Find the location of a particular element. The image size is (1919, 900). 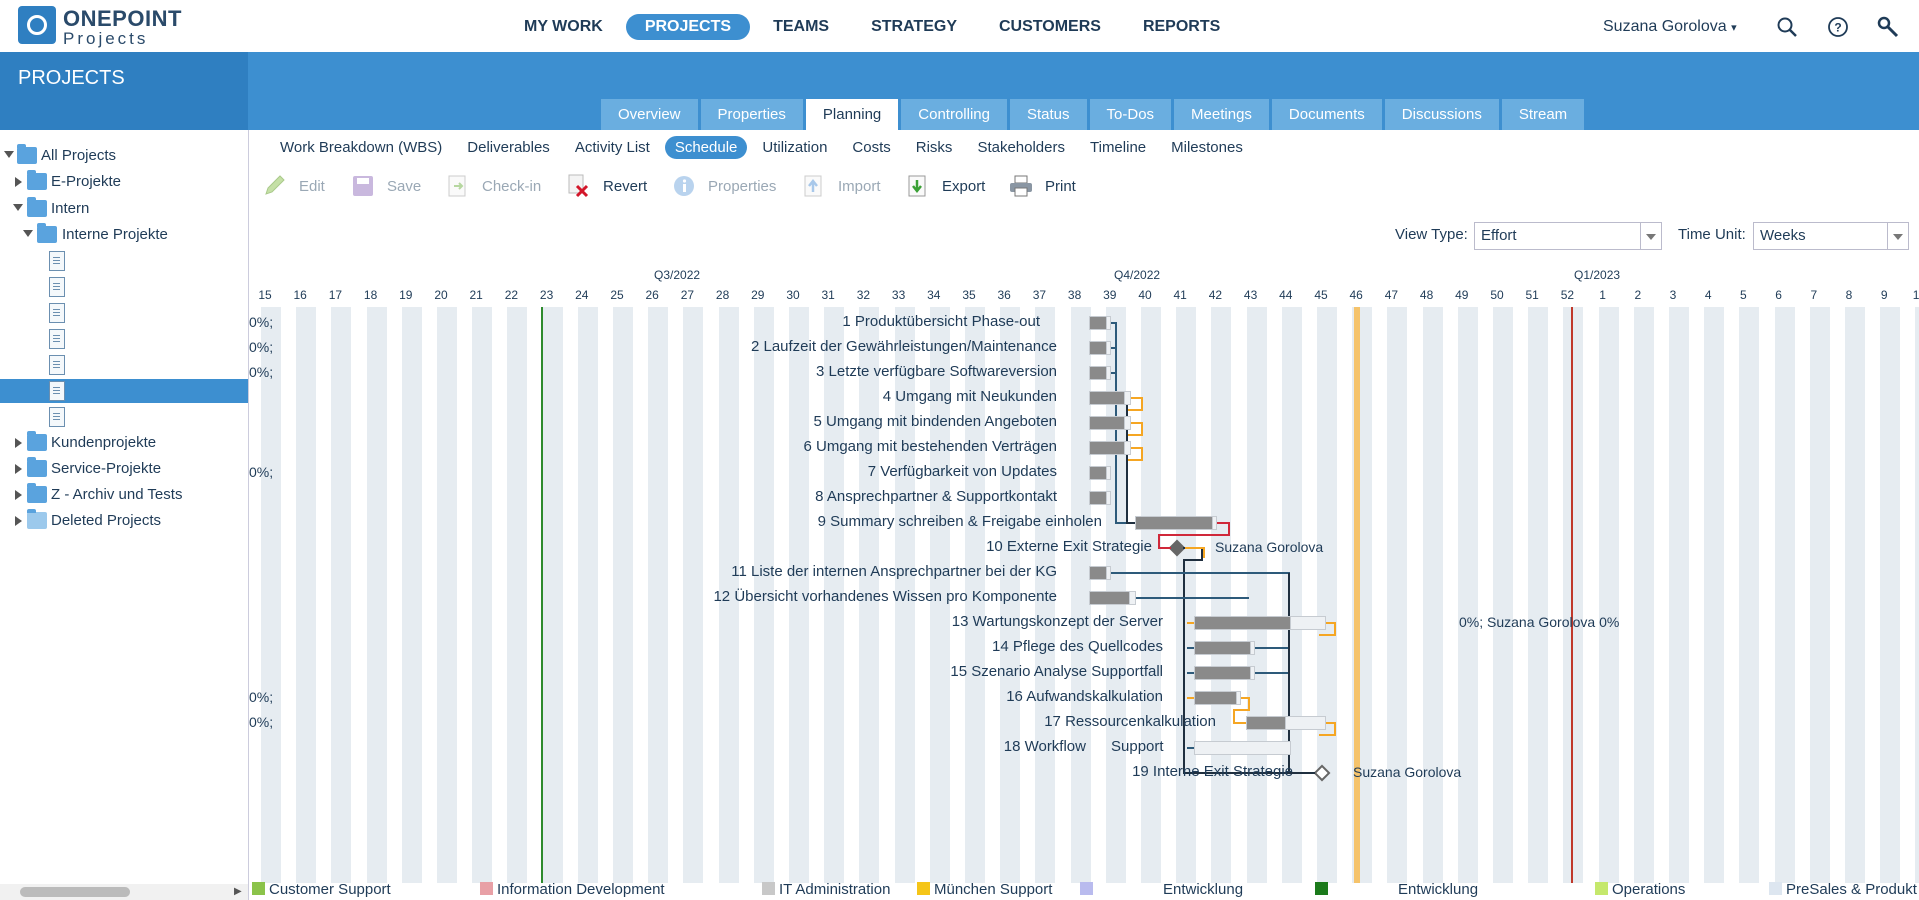

tab-stream: Stream is located at coordinates (1543, 114).